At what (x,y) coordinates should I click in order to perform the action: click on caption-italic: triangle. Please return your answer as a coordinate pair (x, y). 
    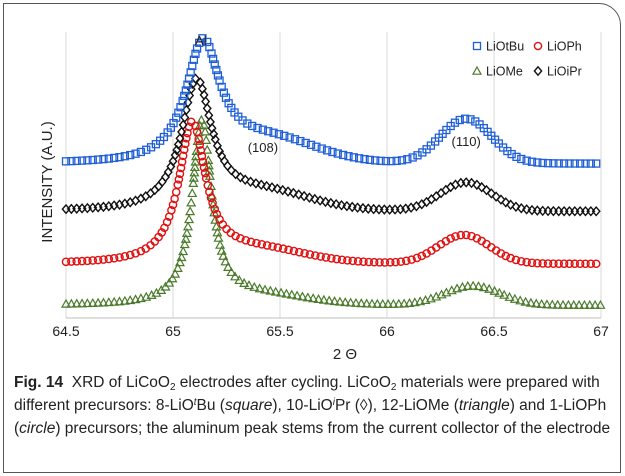
    Looking at the image, I should click on (484, 405).